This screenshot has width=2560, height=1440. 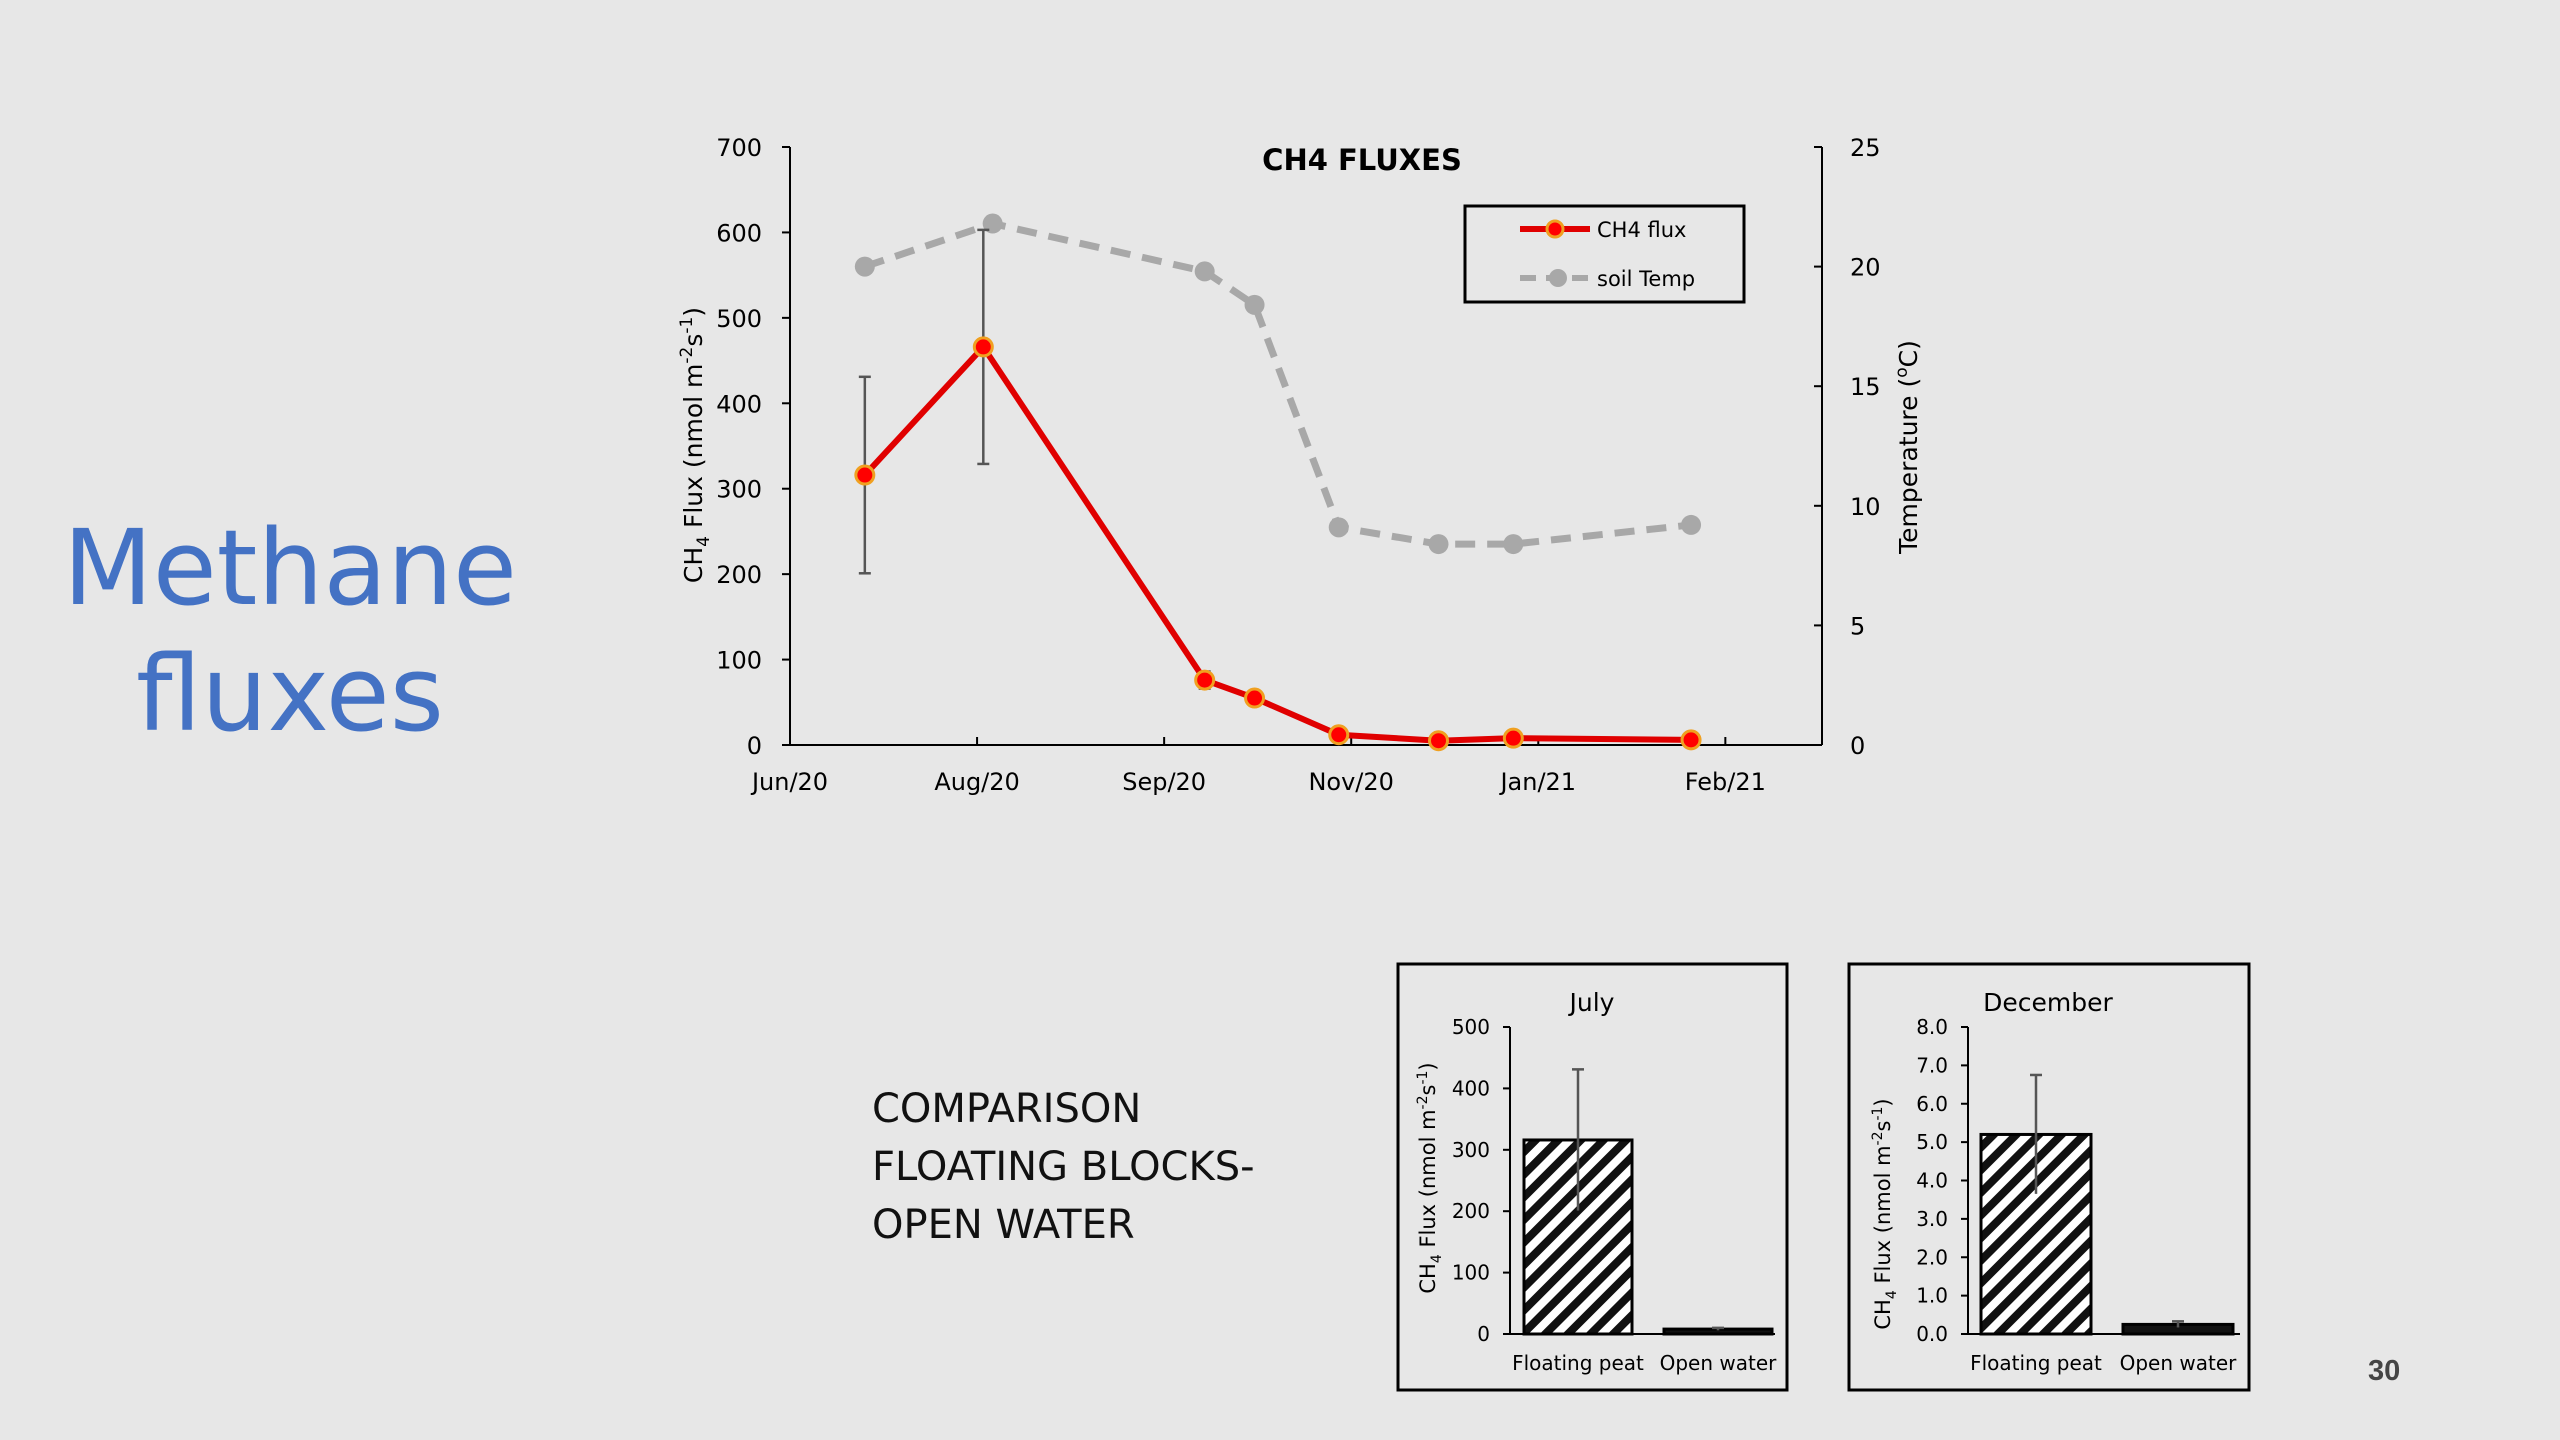 I want to click on legend-ch4-label: CH4 flux, so click(x=1641, y=230).